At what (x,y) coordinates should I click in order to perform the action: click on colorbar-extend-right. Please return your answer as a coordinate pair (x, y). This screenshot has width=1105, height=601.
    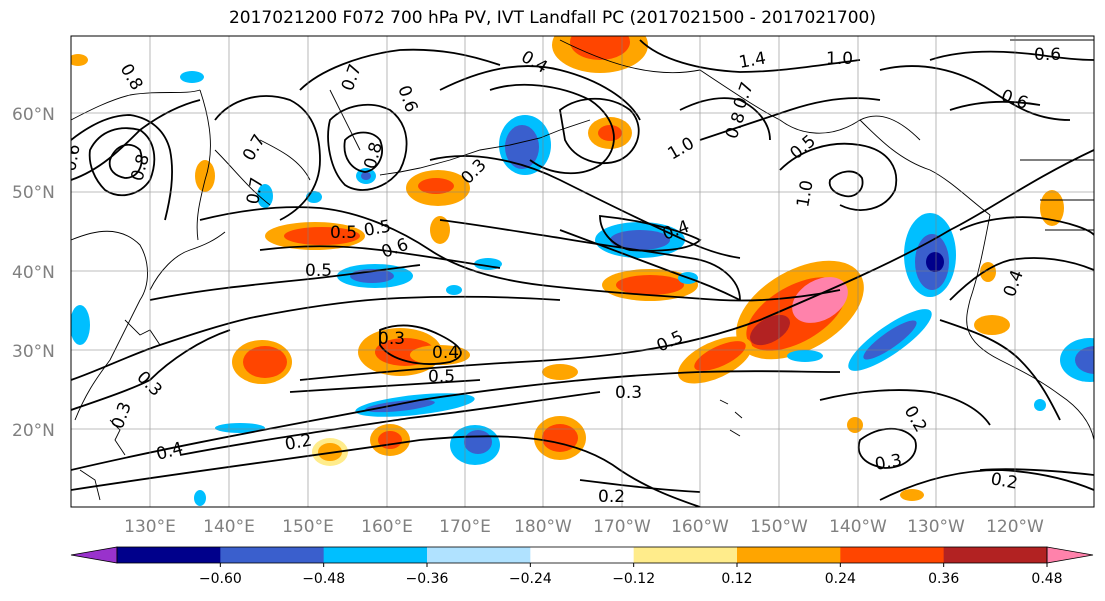
    Looking at the image, I should click on (1070, 555).